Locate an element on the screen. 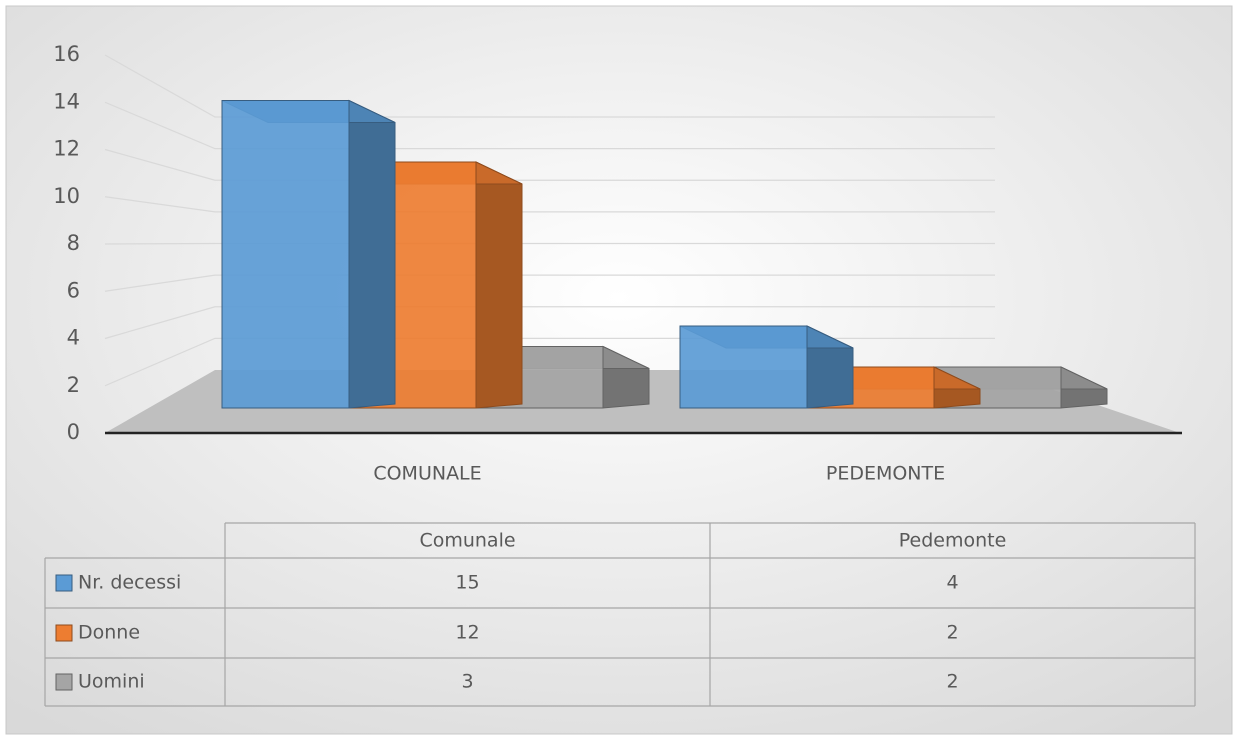  y-tick-label: 12 is located at coordinates (66, 149).